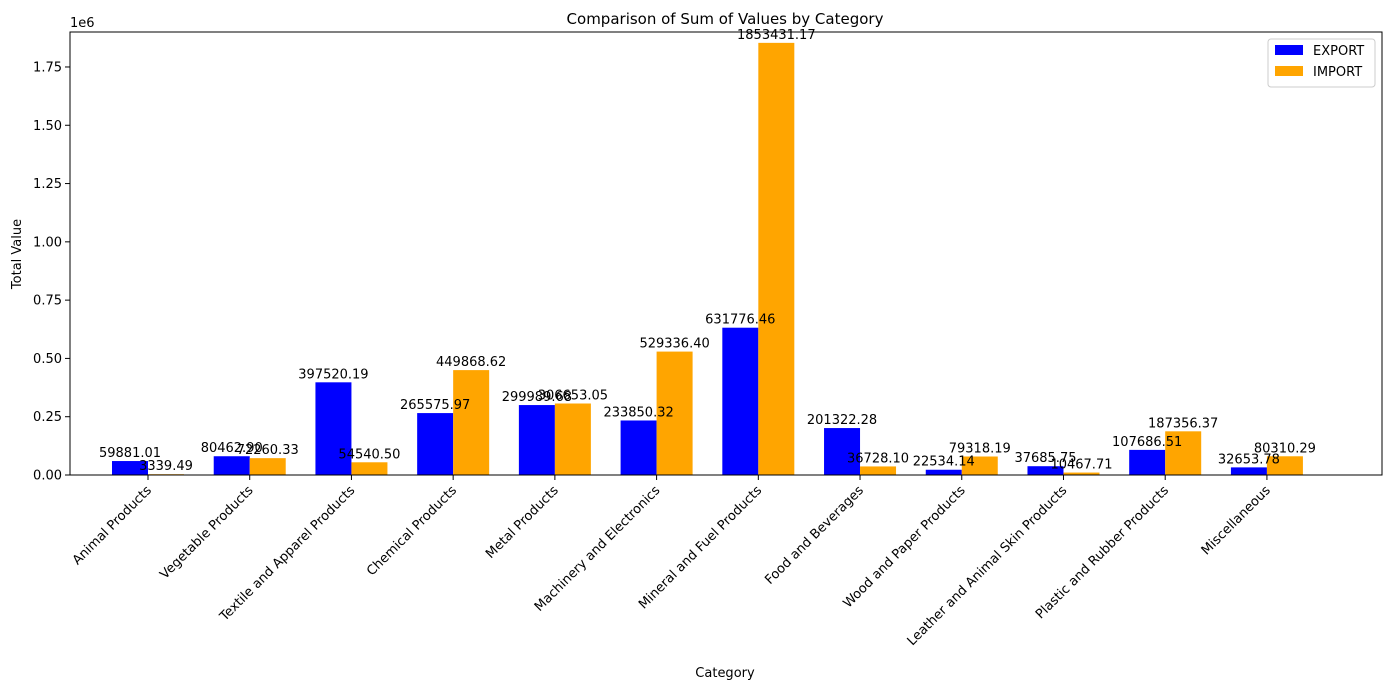 The width and height of the screenshot is (1389, 690). I want to click on bar-import-plastic-and-rubber-products, so click(1183, 453).